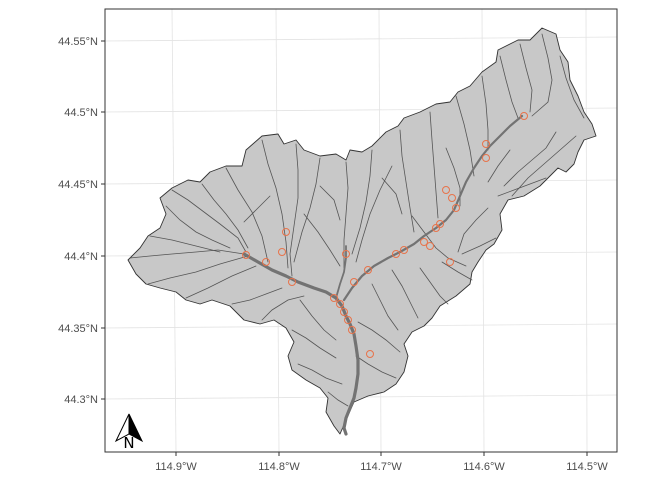 The image size is (672, 480). I want to click on y-tick-label: 44.4°N, so click(81, 257).